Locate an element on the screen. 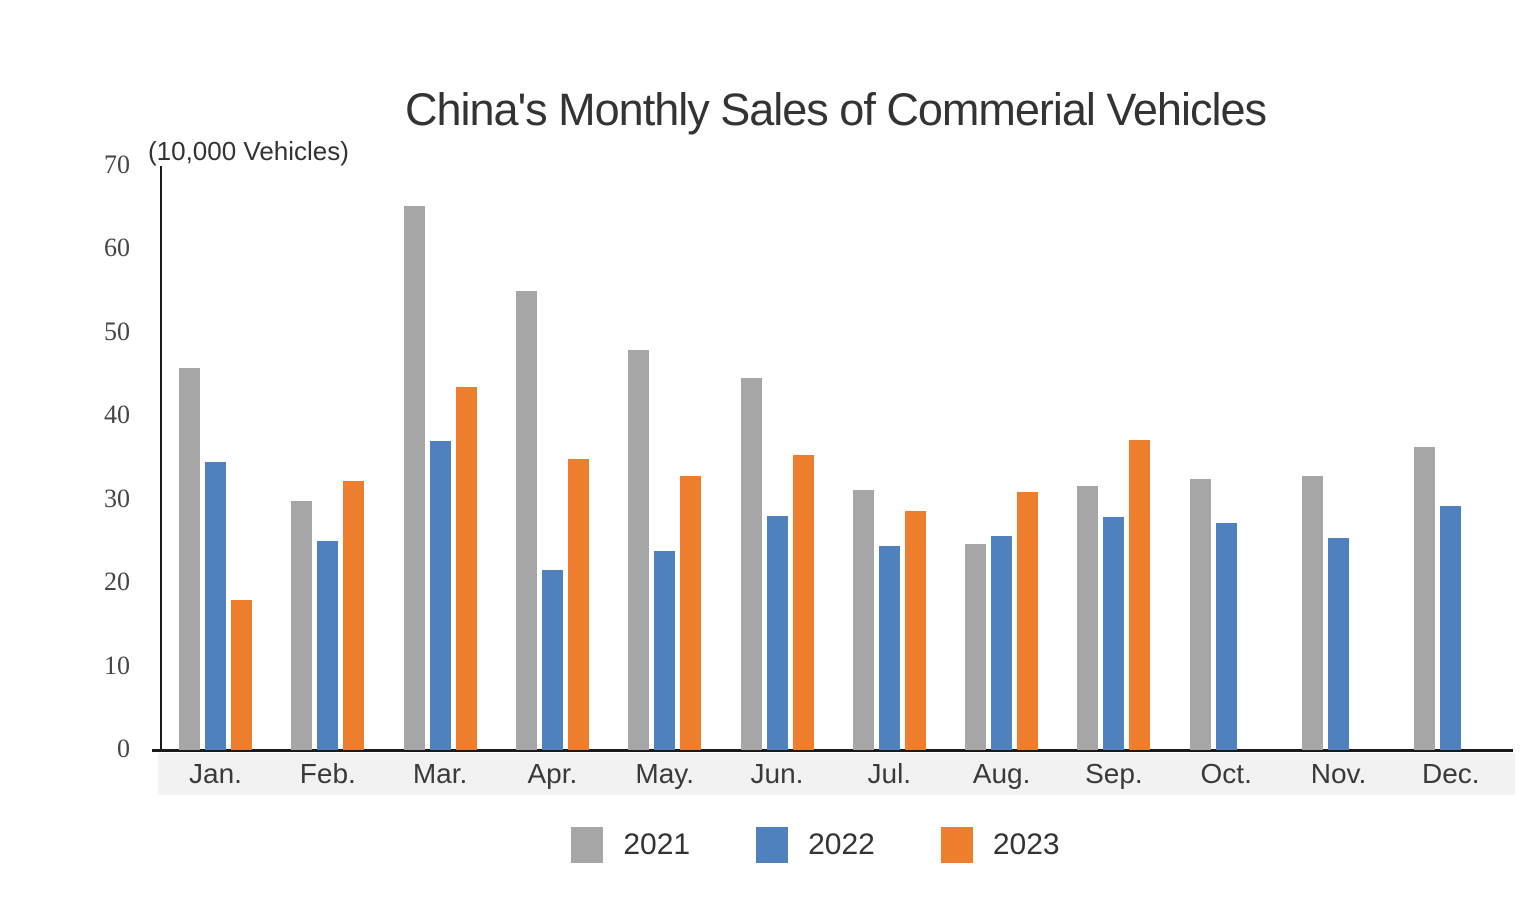 This screenshot has height=903, width=1531. bar-2021-nov is located at coordinates (1312, 613).